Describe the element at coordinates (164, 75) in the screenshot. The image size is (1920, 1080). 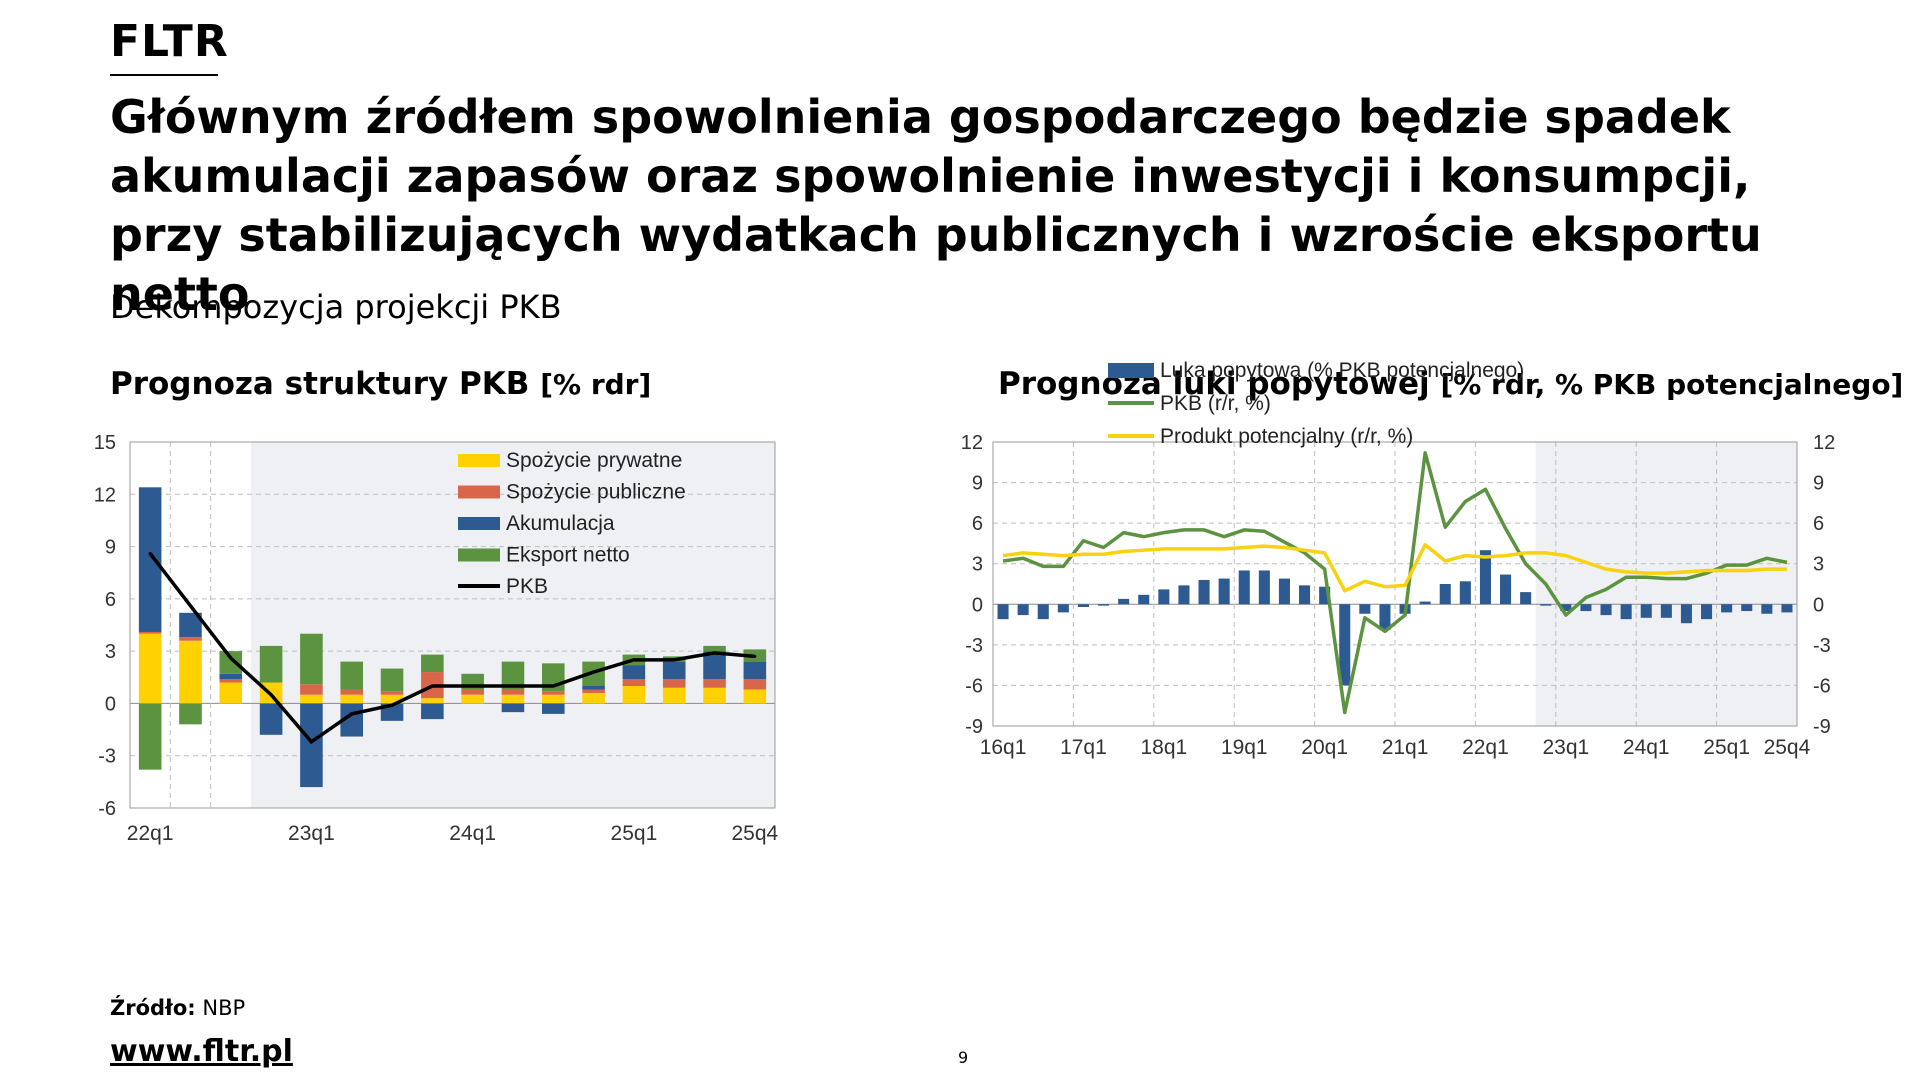
I see `brand-underline` at that location.